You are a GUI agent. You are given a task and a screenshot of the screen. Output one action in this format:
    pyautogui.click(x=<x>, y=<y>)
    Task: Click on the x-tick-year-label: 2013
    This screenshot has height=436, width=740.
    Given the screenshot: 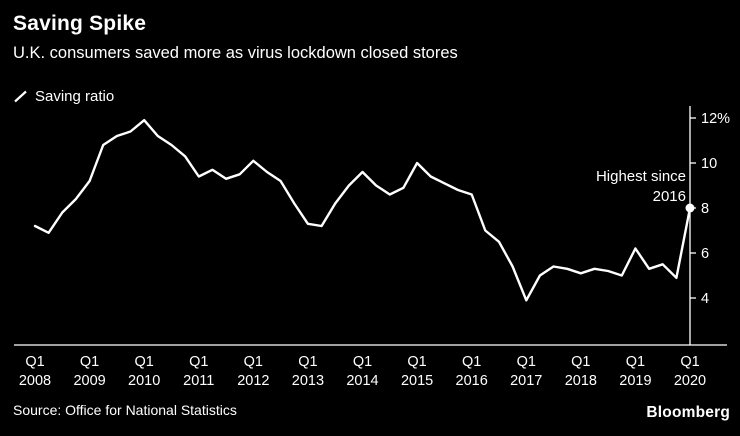 What is the action you would take?
    pyautogui.click(x=308, y=381)
    